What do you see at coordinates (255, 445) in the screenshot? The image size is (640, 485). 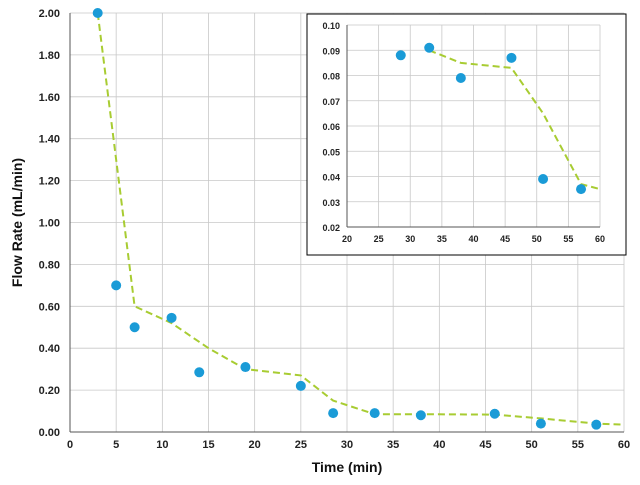 I see `main-x-tick-label: 20` at bounding box center [255, 445].